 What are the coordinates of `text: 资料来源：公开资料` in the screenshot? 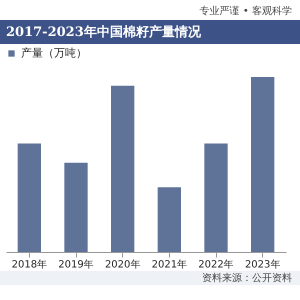 It's located at (150, 278).